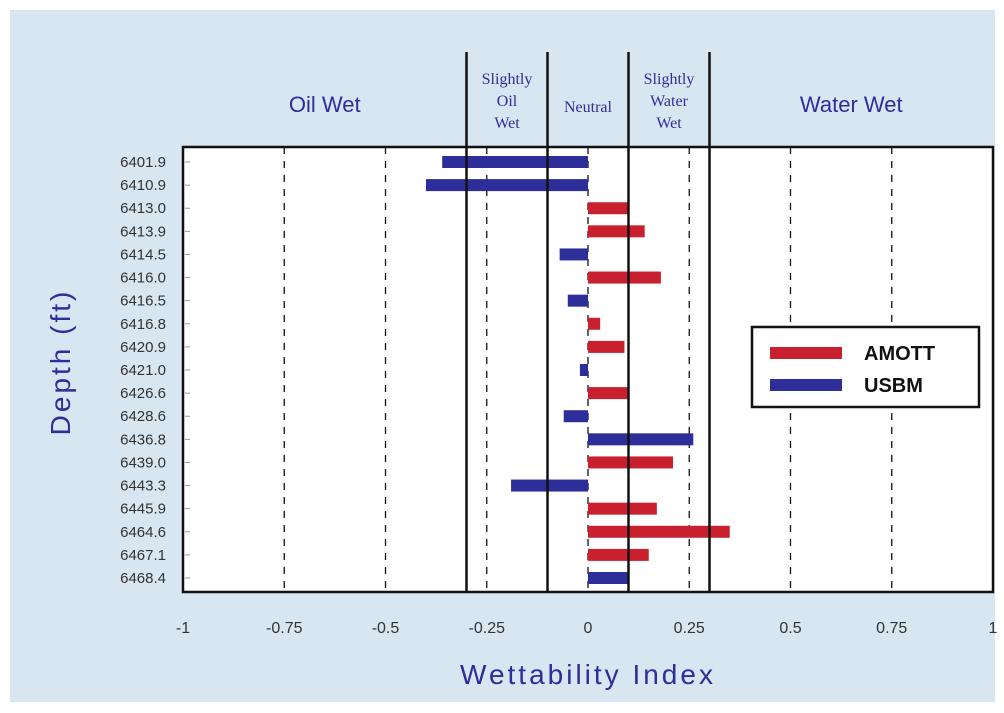 This screenshot has width=1004, height=713. Describe the element at coordinates (325, 104) in the screenshot. I see `zone-label: Oil Wet` at that location.